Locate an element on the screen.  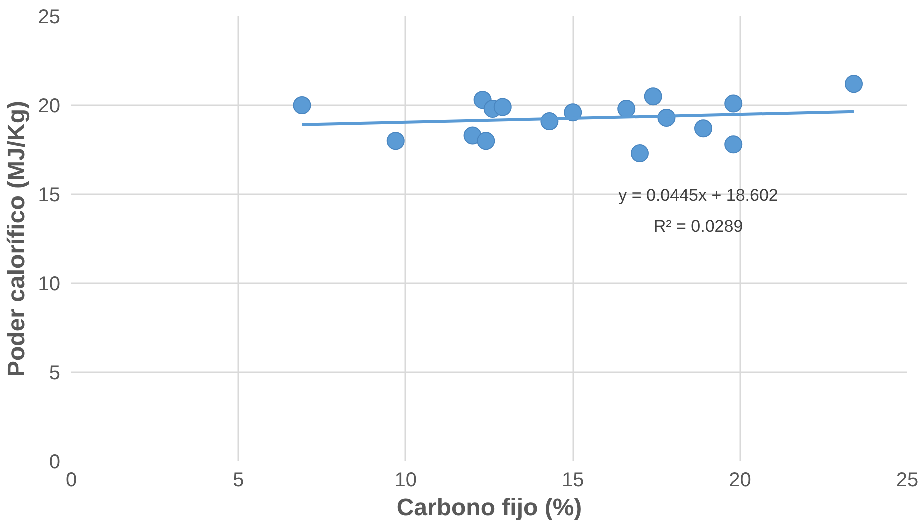
y-tick-label: 5 is located at coordinates (54, 373).